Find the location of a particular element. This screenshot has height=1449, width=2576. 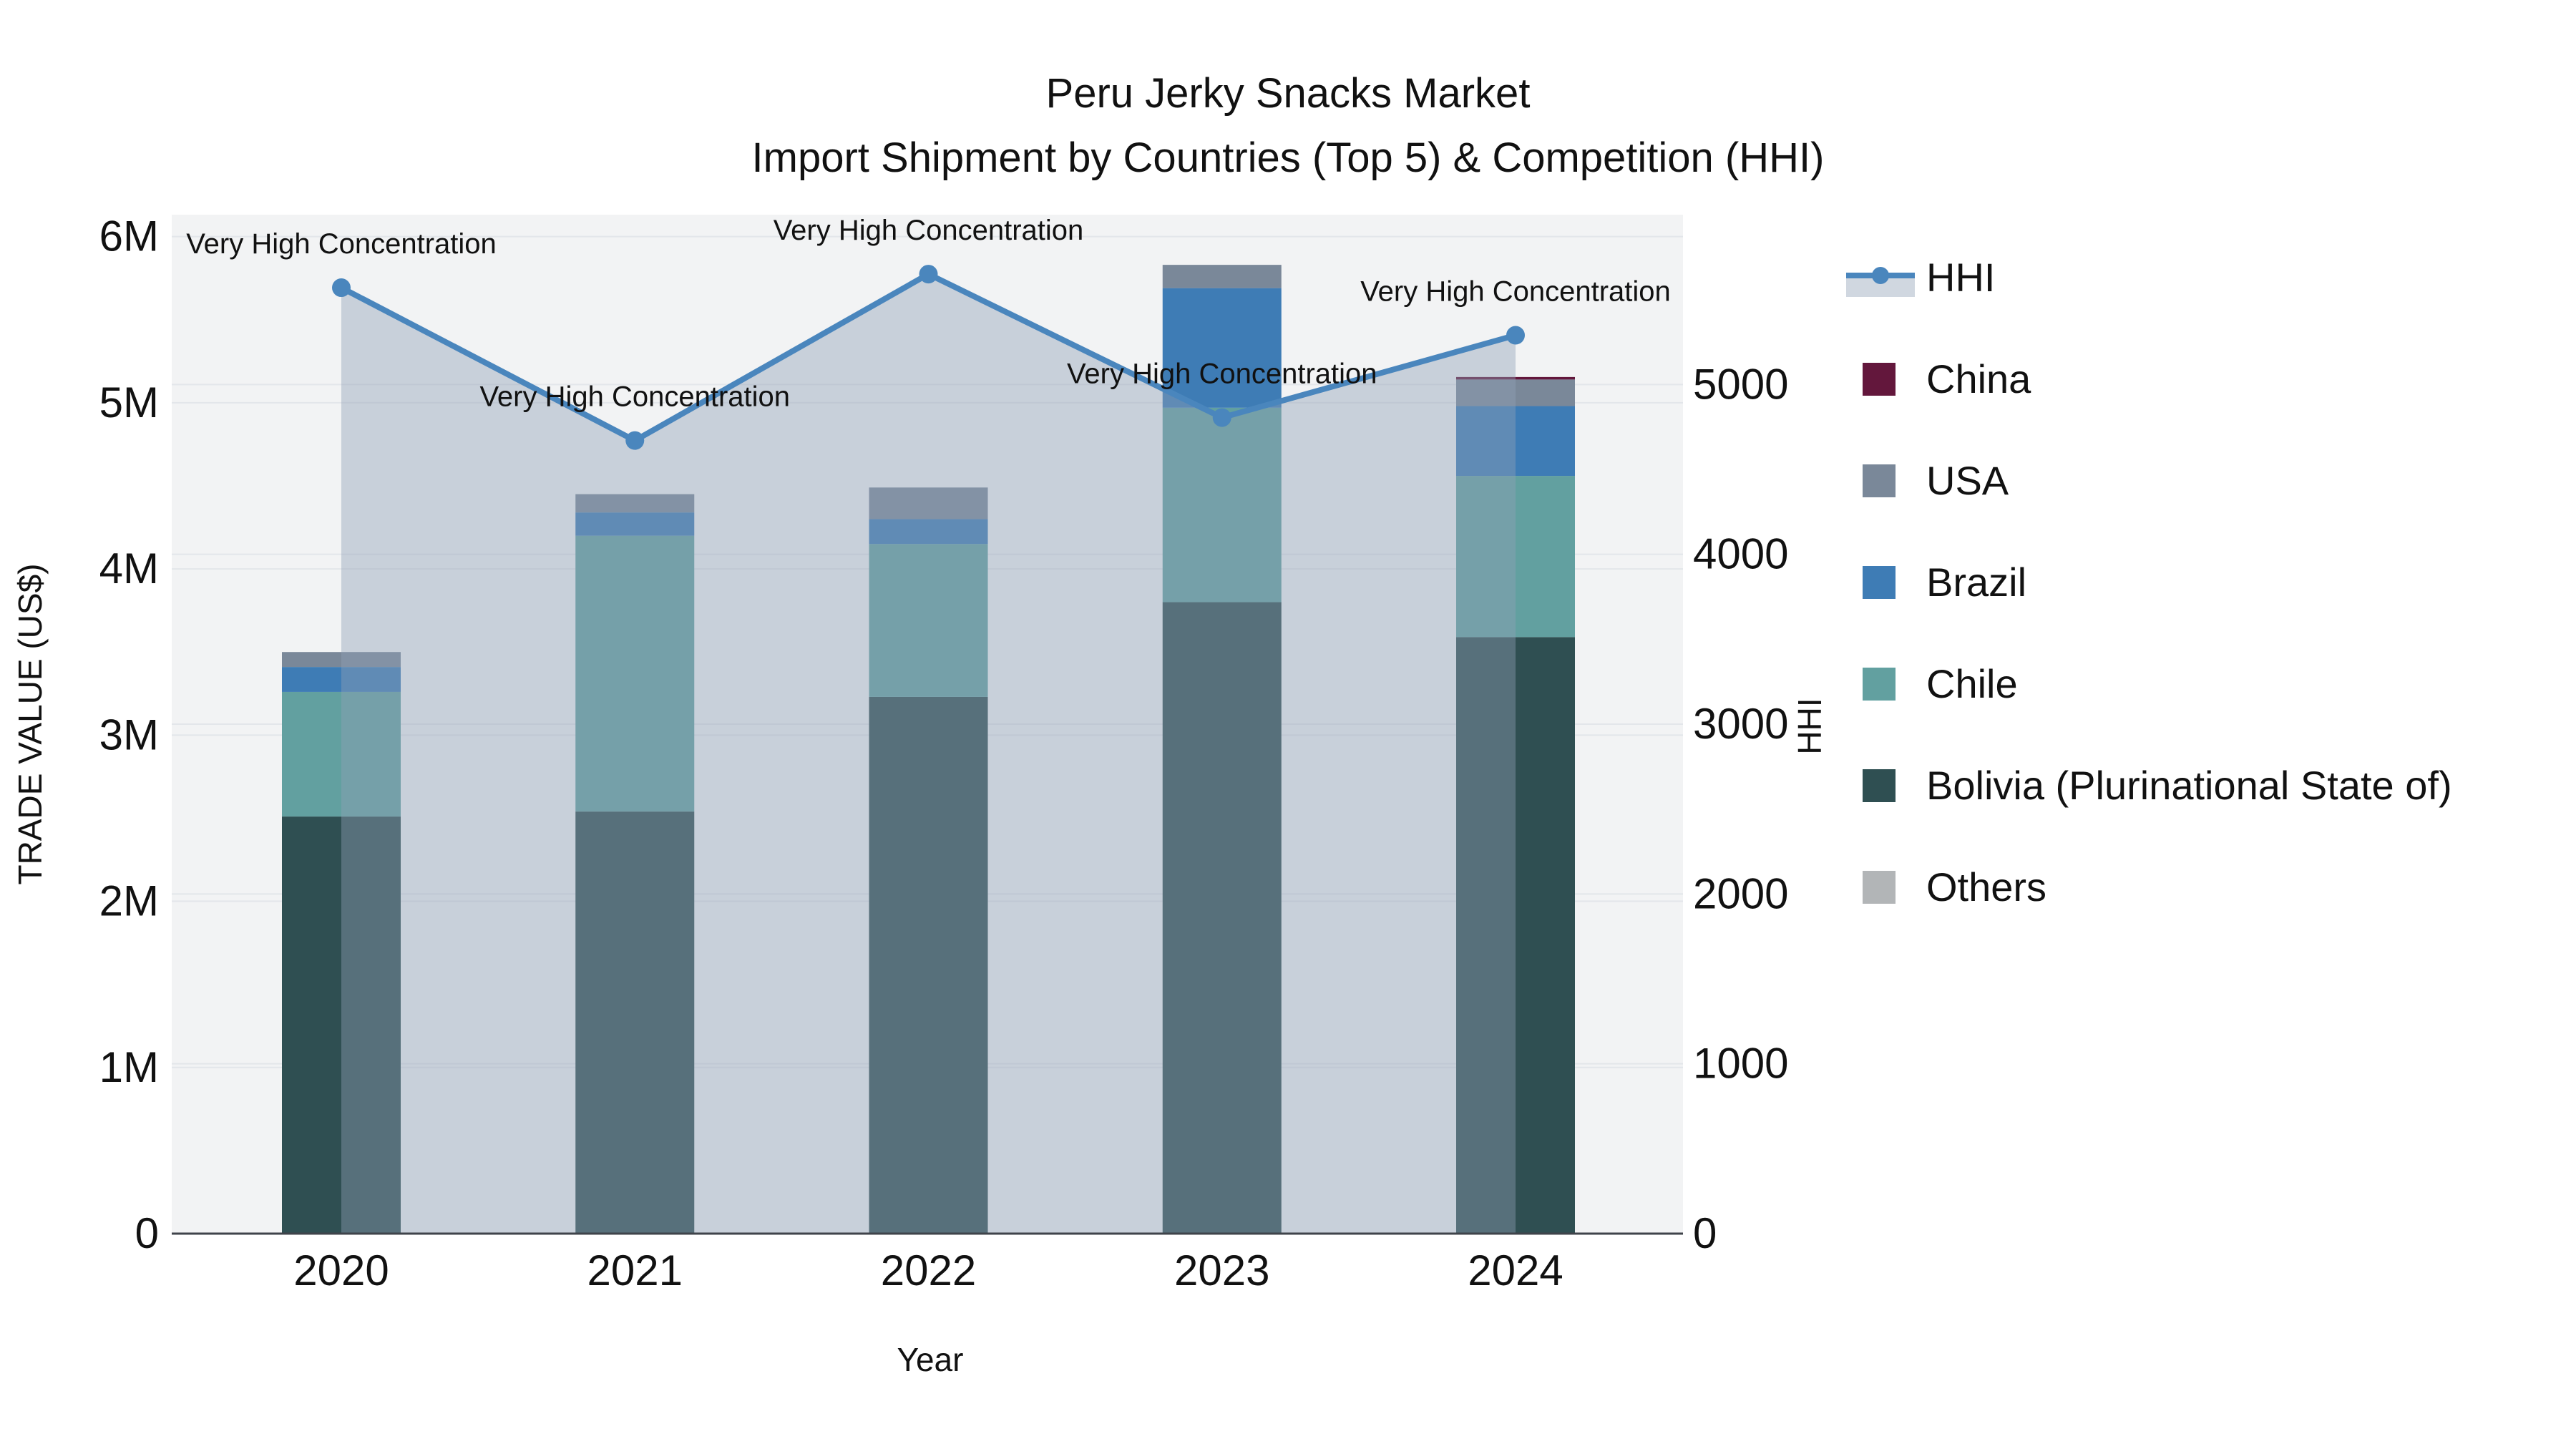

annotation-2020: Very High Concentration is located at coordinates (341, 244).